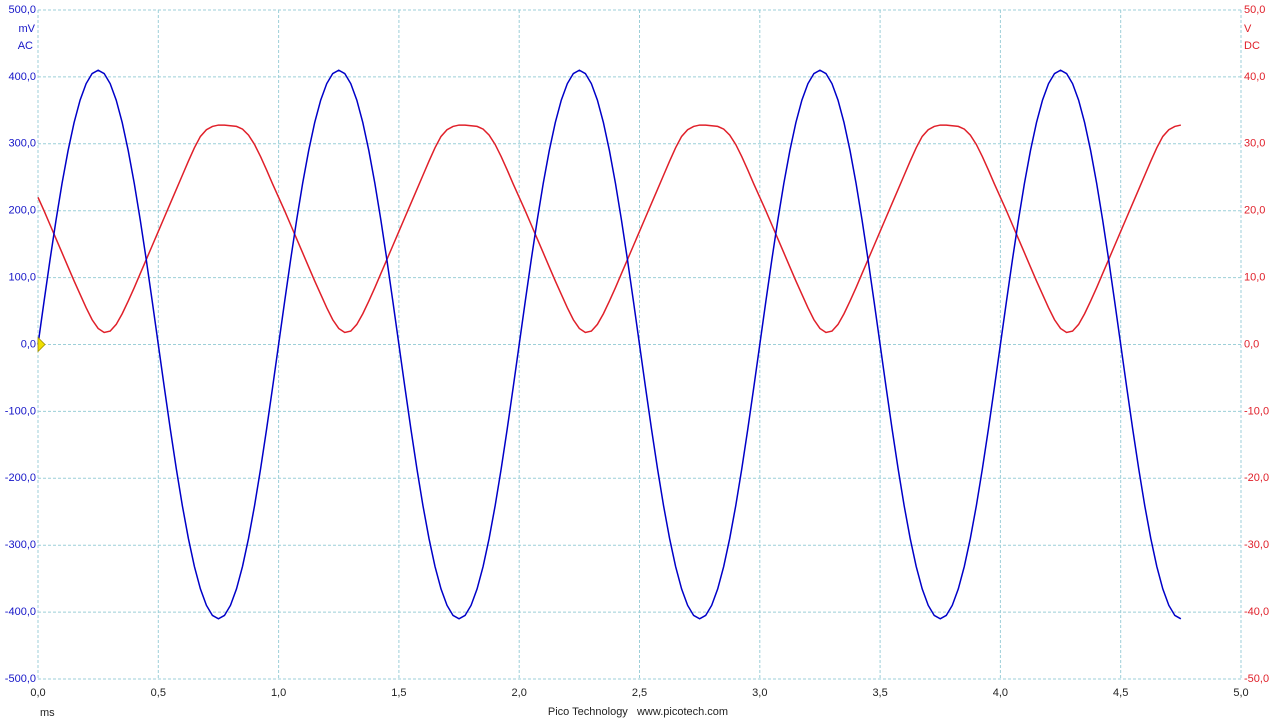  What do you see at coordinates (1251, 344) in the screenshot?
I see `y2-tick-label: 0,0` at bounding box center [1251, 344].